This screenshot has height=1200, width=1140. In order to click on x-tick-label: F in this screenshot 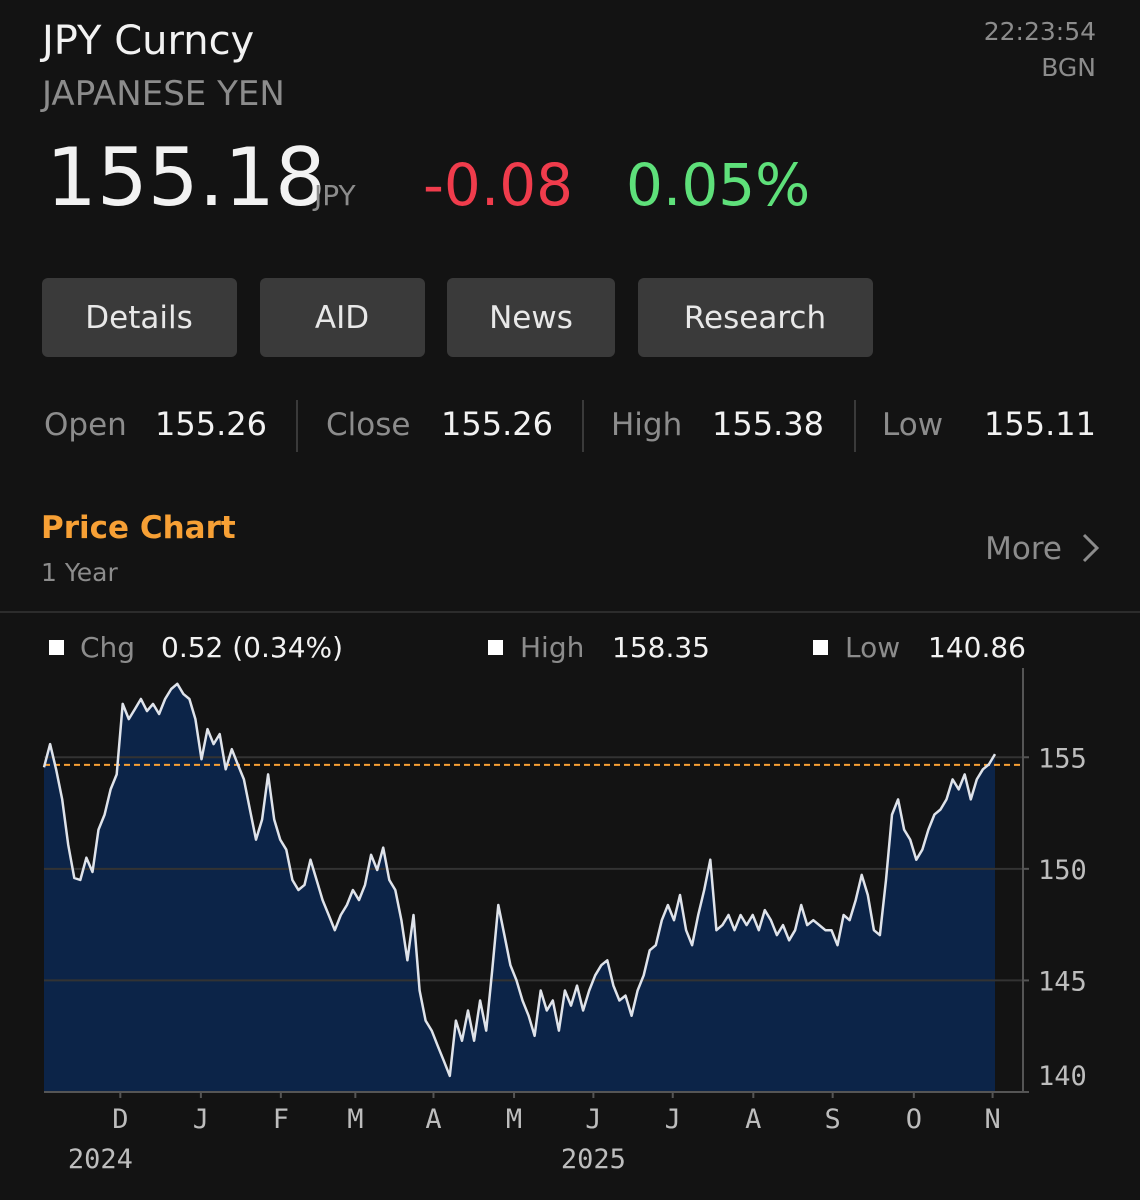, I will do `click(281, 1119)`.